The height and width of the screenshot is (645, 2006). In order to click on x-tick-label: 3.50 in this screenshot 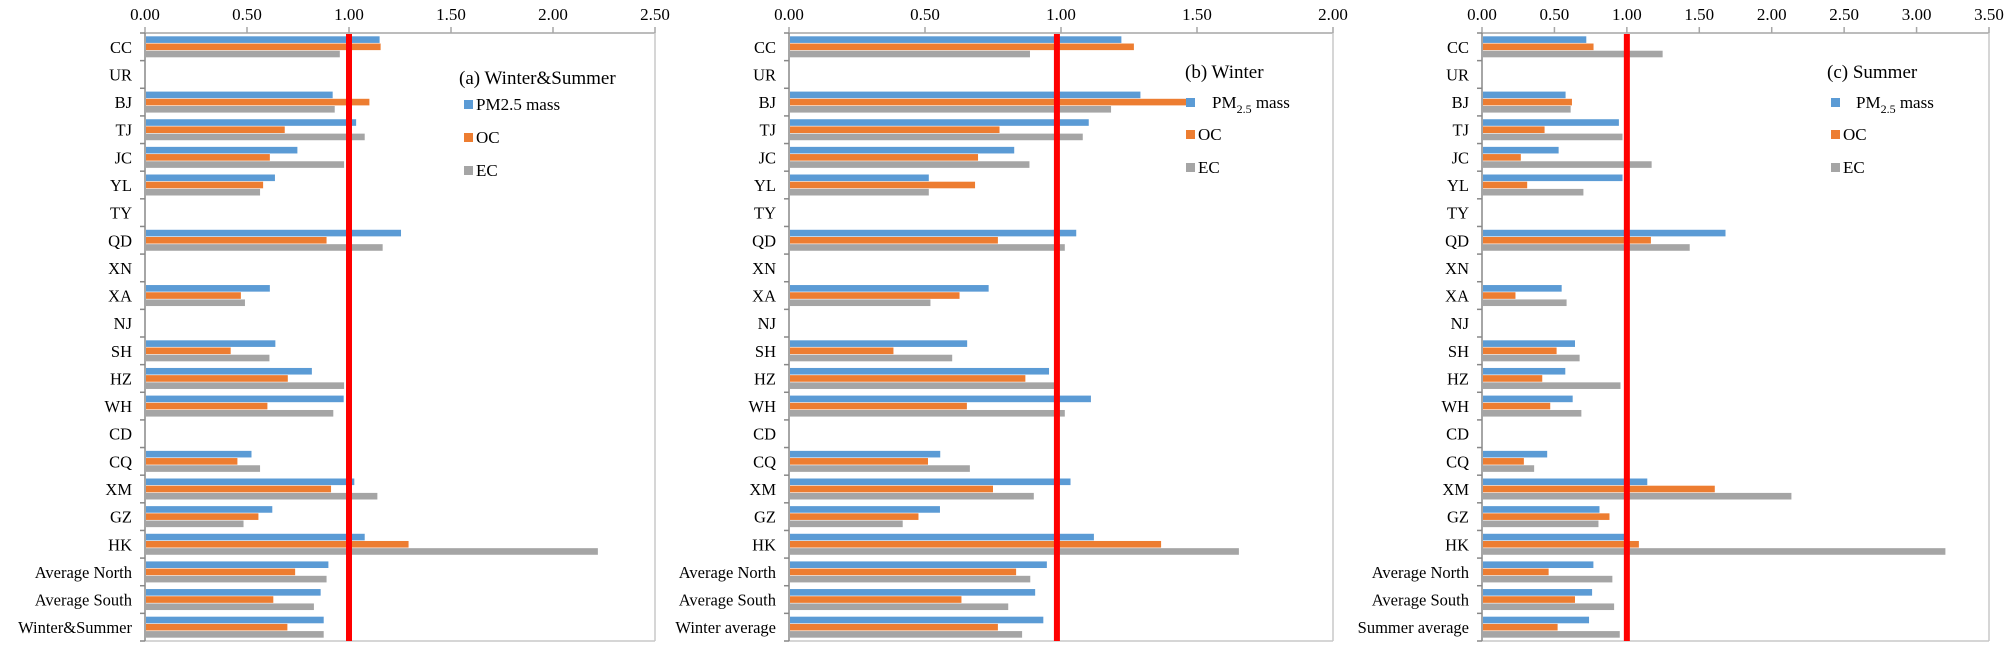, I will do `click(1989, 14)`.